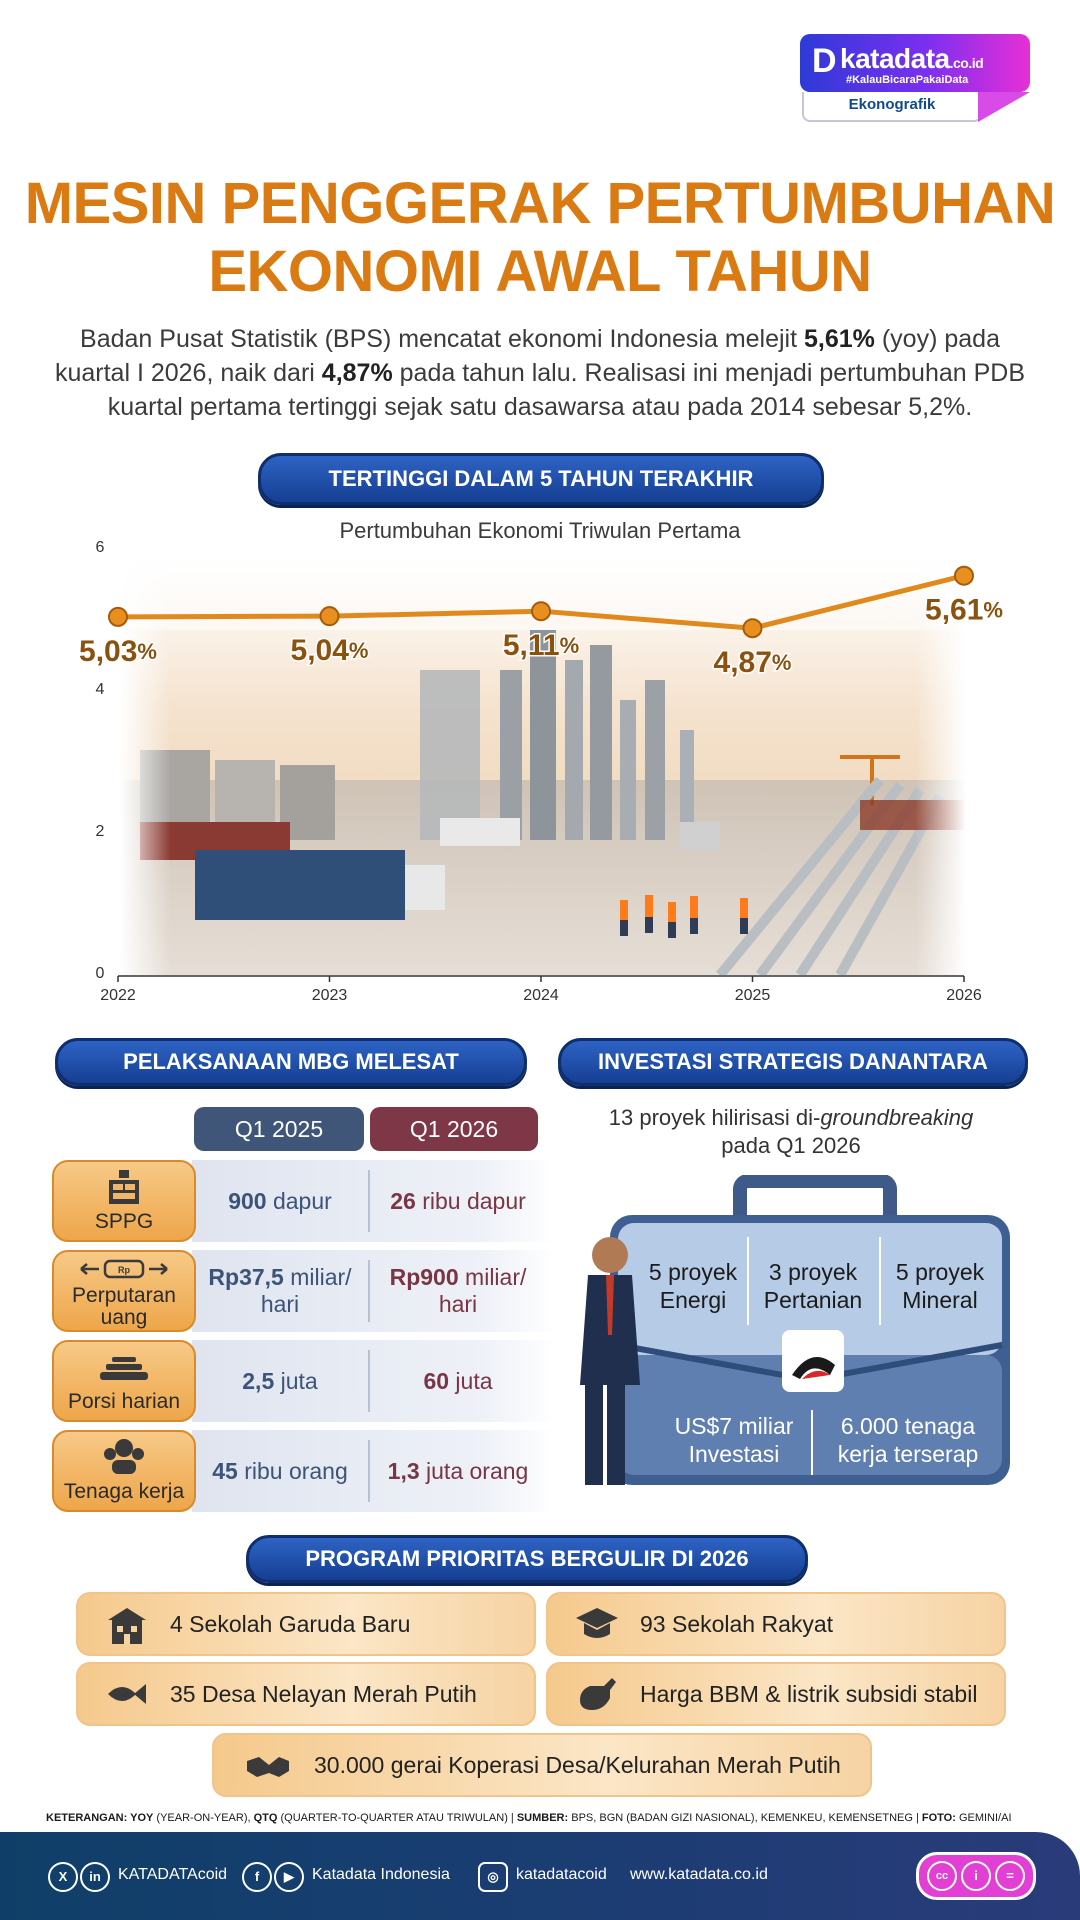  I want to click on y-tick-label: 6, so click(100, 547).